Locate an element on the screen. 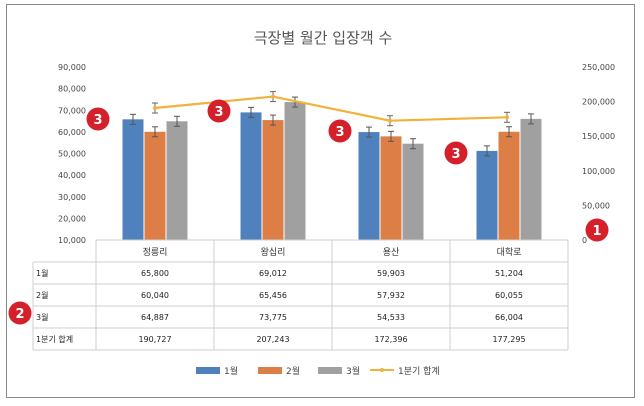 The image size is (644, 406). table-cell: 51,204 is located at coordinates (509, 273).